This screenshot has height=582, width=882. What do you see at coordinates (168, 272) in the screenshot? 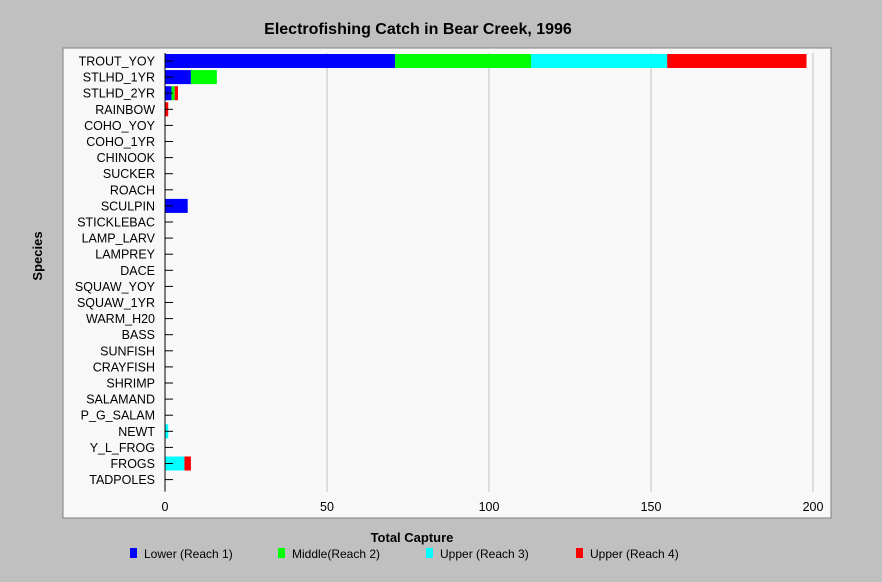
I see `axes` at bounding box center [168, 272].